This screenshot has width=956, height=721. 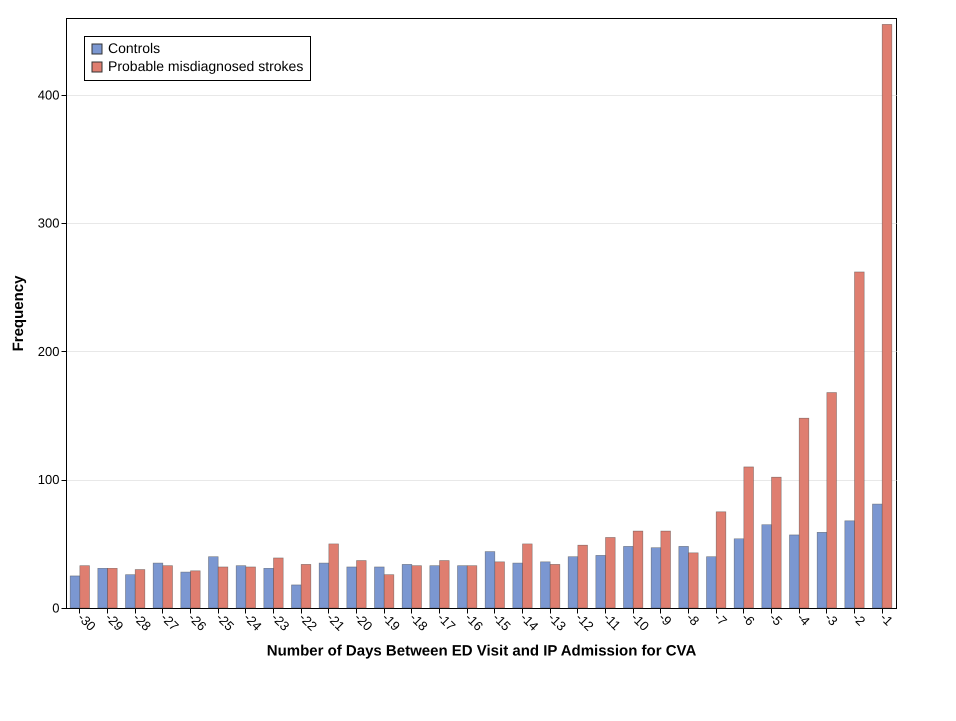 I want to click on x-tick-label: -8, so click(x=693, y=619).